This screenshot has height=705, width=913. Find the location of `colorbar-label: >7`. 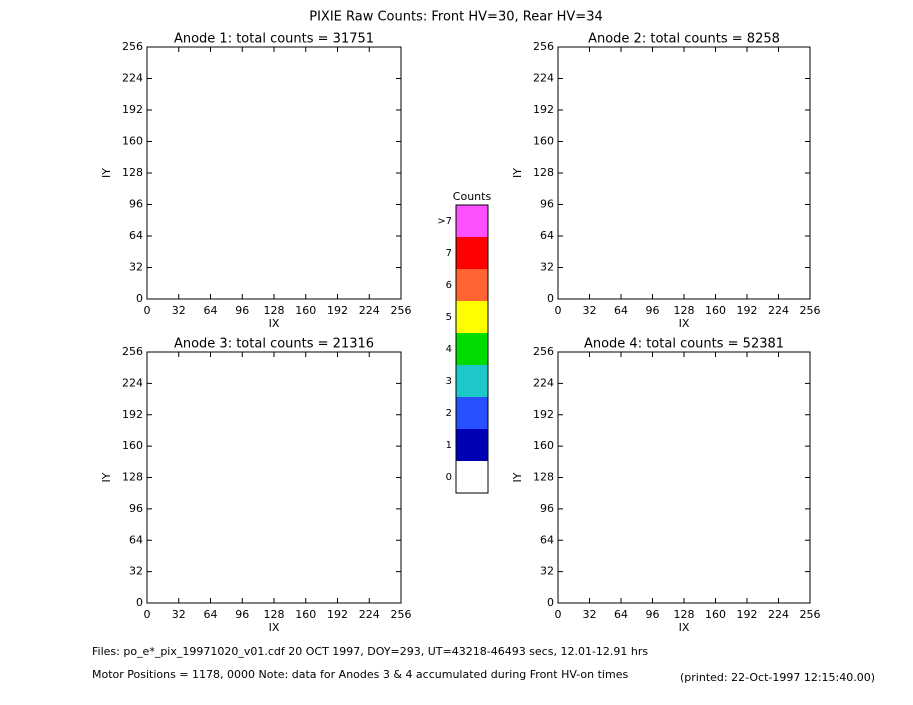

colorbar-label: >7 is located at coordinates (444, 221).